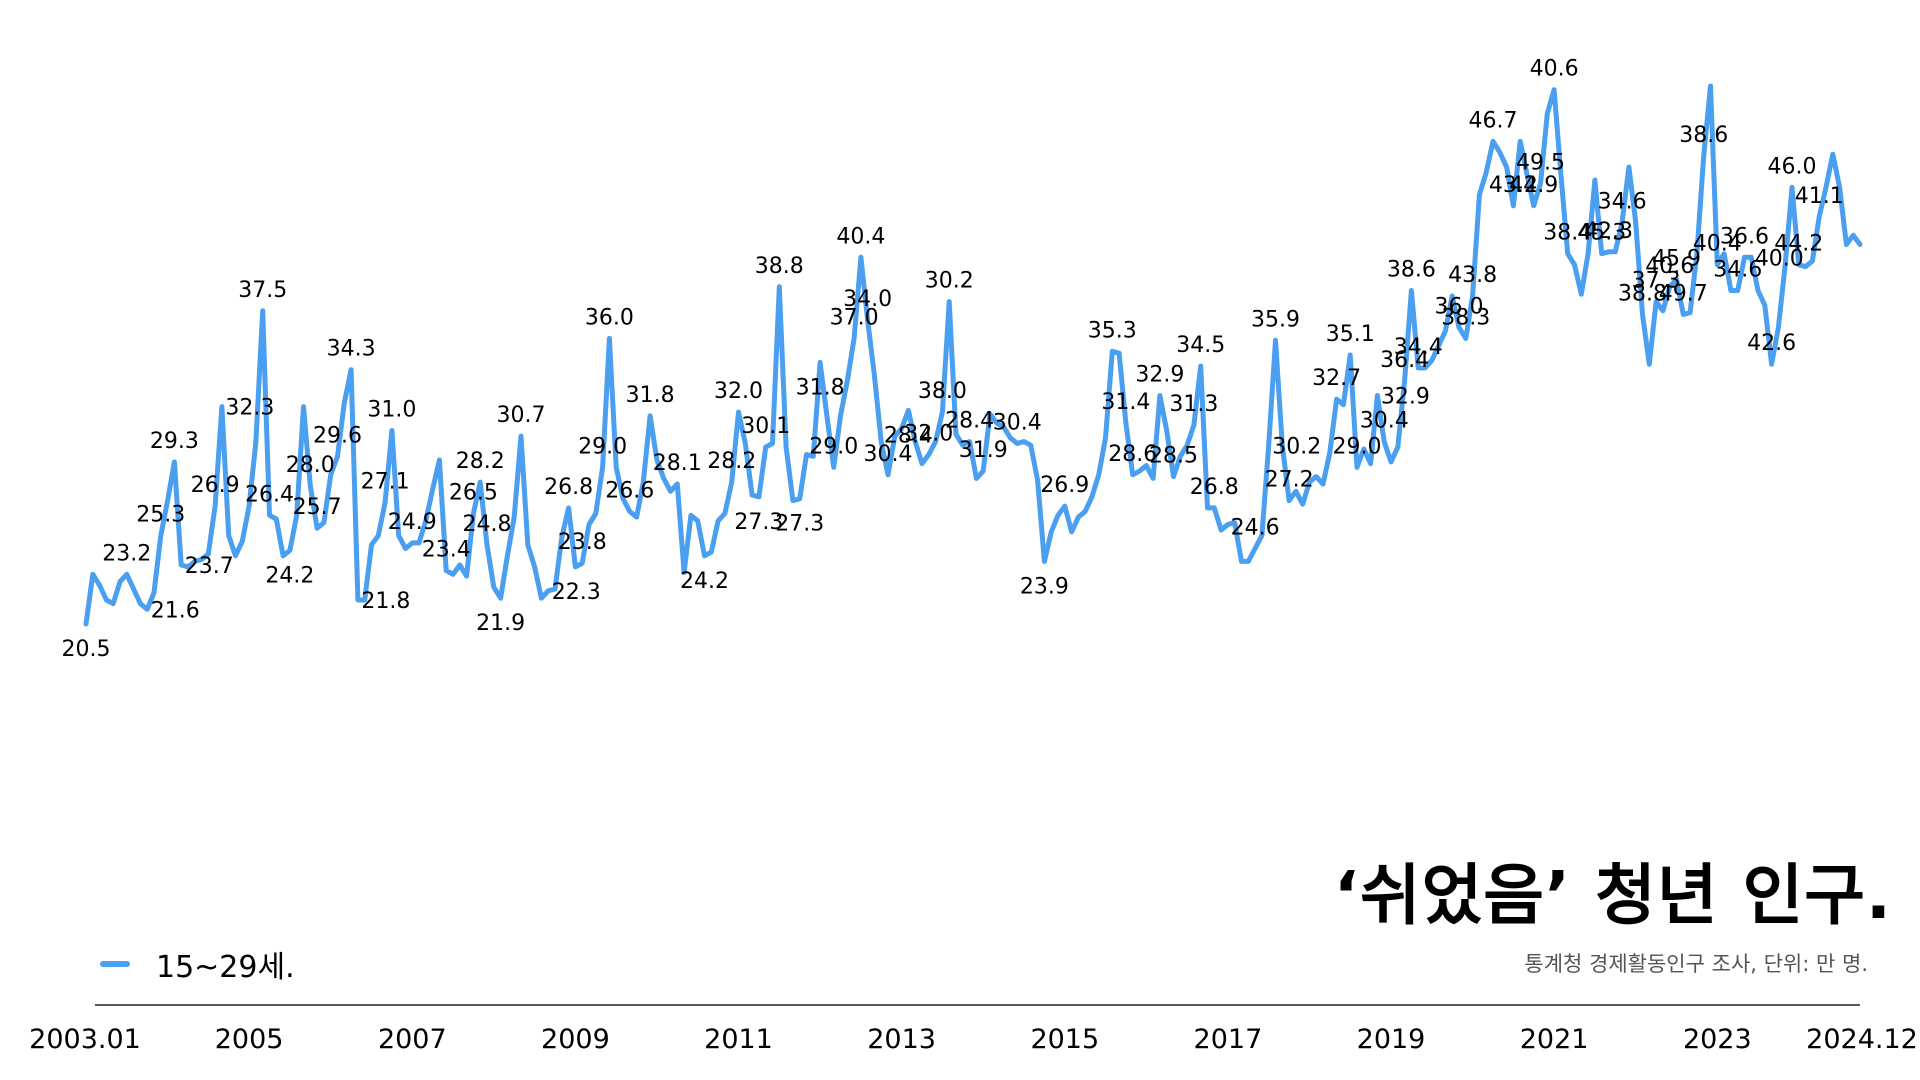  I want to click on legend-label: 15~29세., so click(225, 967).